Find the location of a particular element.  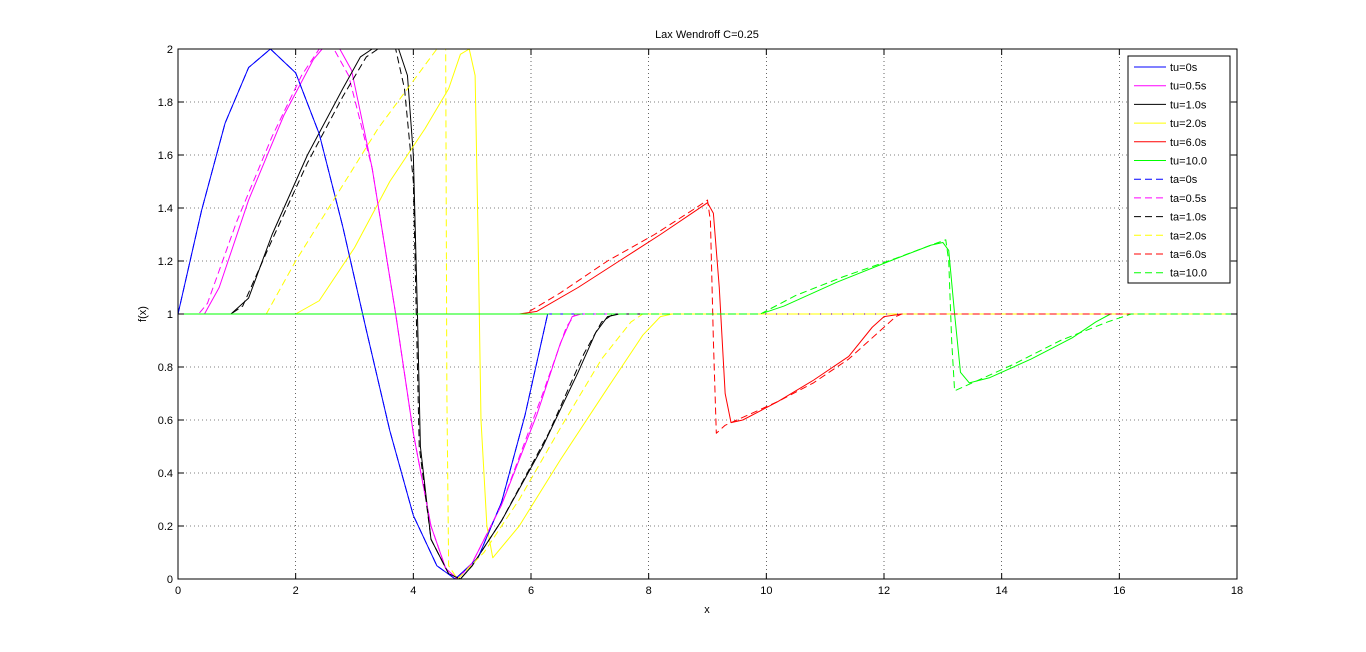

y-tick-label: 0.8 is located at coordinates (165, 368).